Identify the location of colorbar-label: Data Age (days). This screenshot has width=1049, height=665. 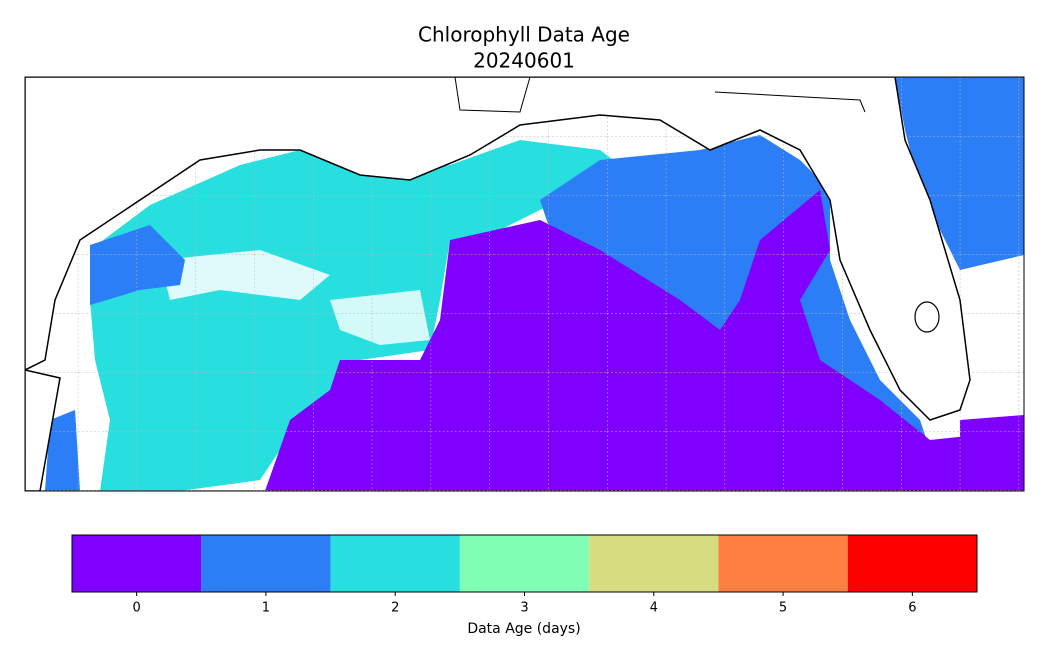
(523, 629).